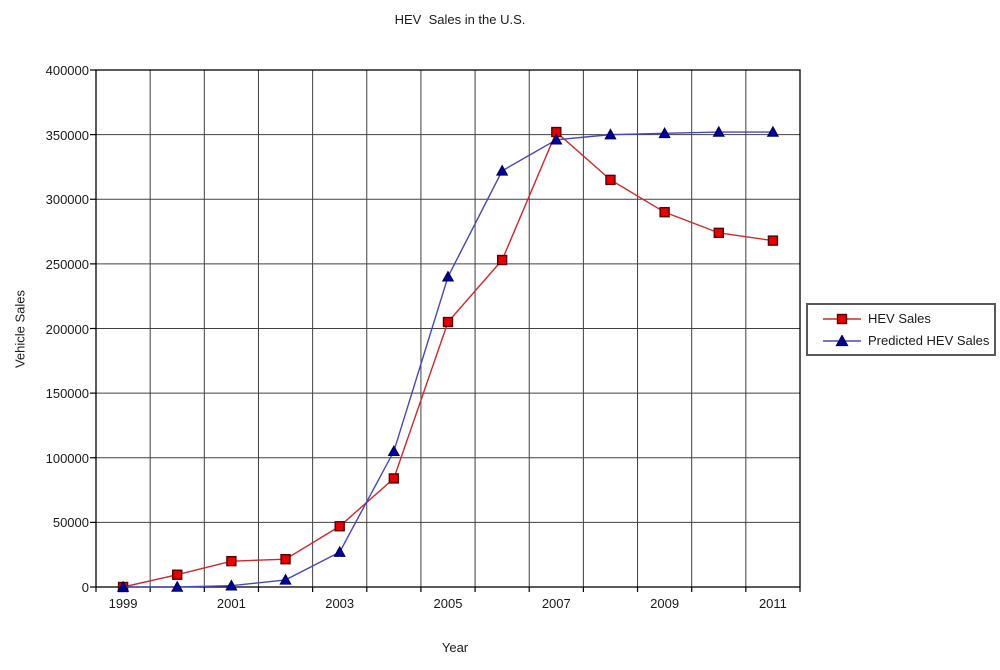 The height and width of the screenshot is (670, 1000). Describe the element at coordinates (556, 603) in the screenshot. I see `x-tick-label: 2007` at that location.